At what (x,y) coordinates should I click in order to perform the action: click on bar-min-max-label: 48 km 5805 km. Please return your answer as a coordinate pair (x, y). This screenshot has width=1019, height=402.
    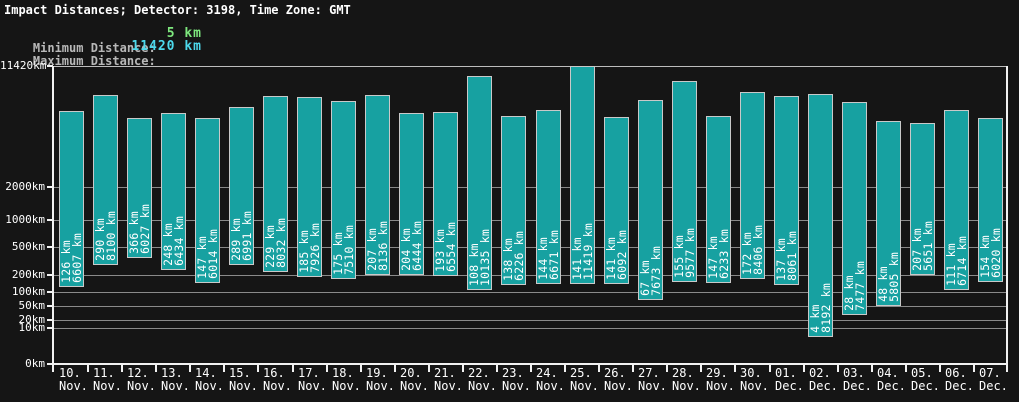
    Looking at the image, I should click on (888, 277).